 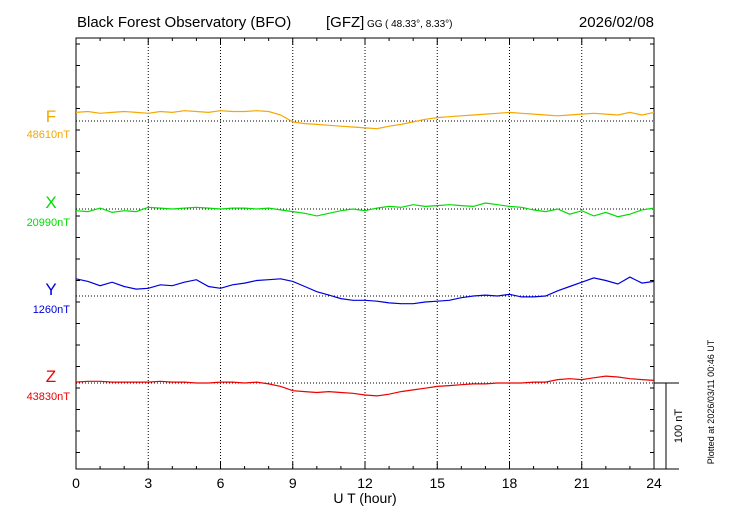 I want to click on x-tick-label: 18, so click(x=510, y=483).